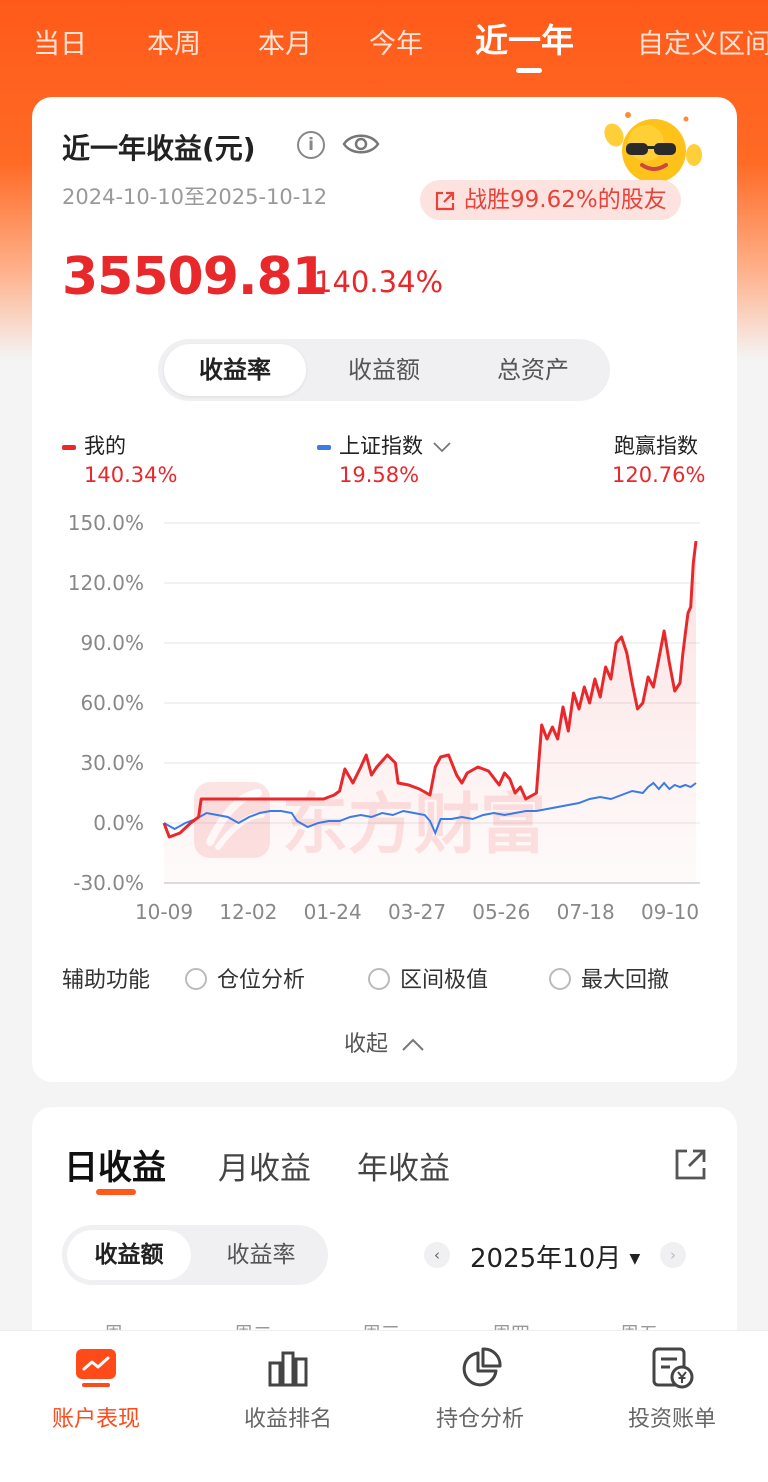 Image resolution: width=768 pixels, height=1482 pixels. What do you see at coordinates (106, 980) in the screenshot?
I see `aux-functions-label: 辅助功能` at bounding box center [106, 980].